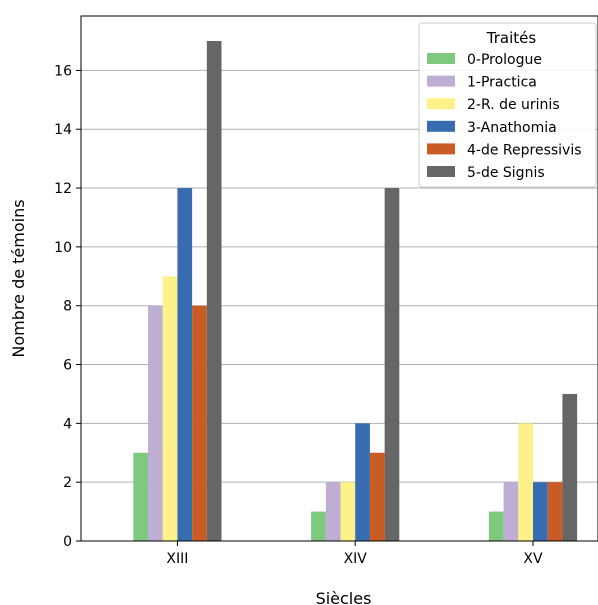 The width and height of the screenshot is (598, 605). I want to click on y-tick-label: 0, so click(67, 542).